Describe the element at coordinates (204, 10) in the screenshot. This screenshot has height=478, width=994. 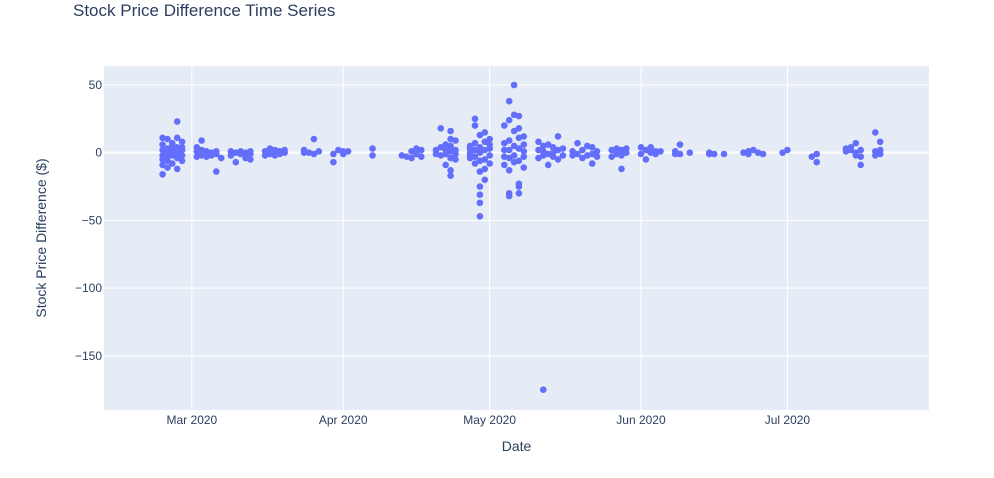
I see `chart-title: Stock Price Difference Time Series` at that location.